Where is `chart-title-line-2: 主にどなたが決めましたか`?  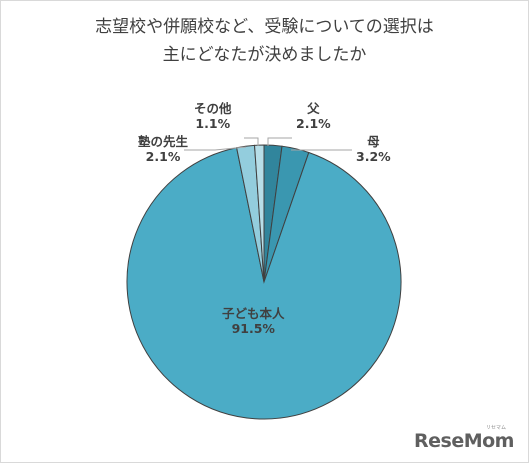 chart-title-line-2: 主にどなたが決めましたか is located at coordinates (264, 55).